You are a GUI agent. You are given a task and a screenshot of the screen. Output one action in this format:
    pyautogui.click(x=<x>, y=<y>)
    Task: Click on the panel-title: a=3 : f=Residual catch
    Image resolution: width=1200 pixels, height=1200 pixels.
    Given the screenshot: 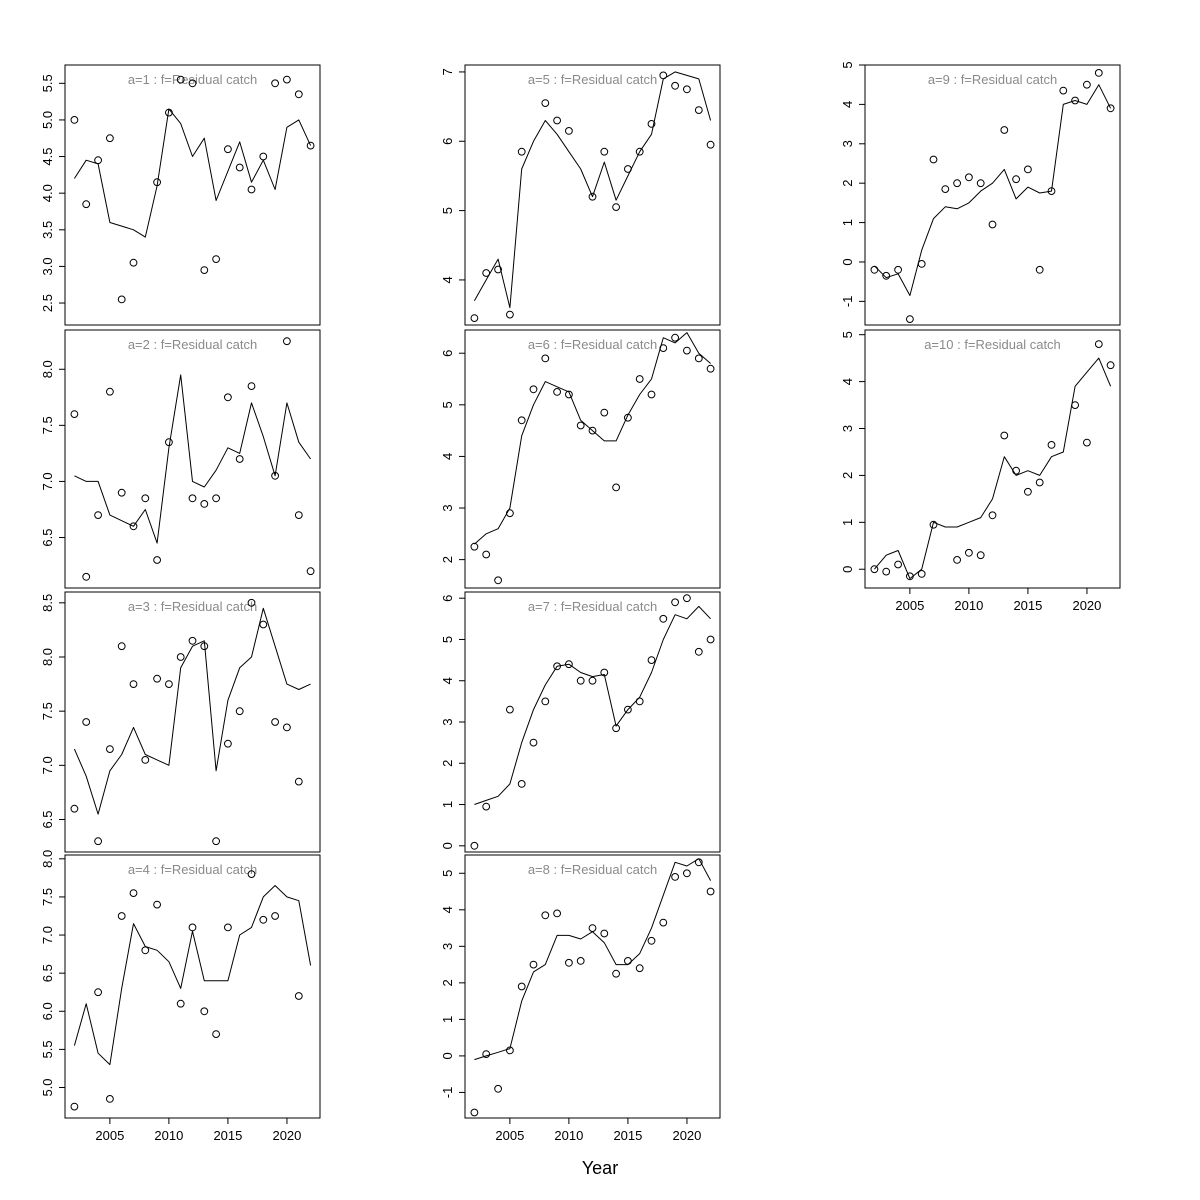 What is the action you would take?
    pyautogui.click(x=192, y=606)
    